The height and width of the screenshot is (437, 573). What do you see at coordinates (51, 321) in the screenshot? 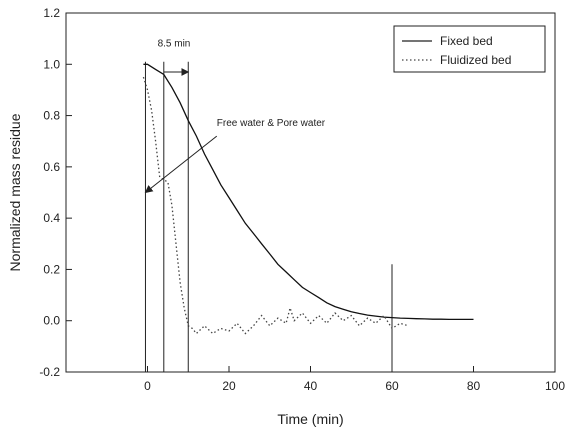
I see `y-tick-label: 0.0` at bounding box center [51, 321].